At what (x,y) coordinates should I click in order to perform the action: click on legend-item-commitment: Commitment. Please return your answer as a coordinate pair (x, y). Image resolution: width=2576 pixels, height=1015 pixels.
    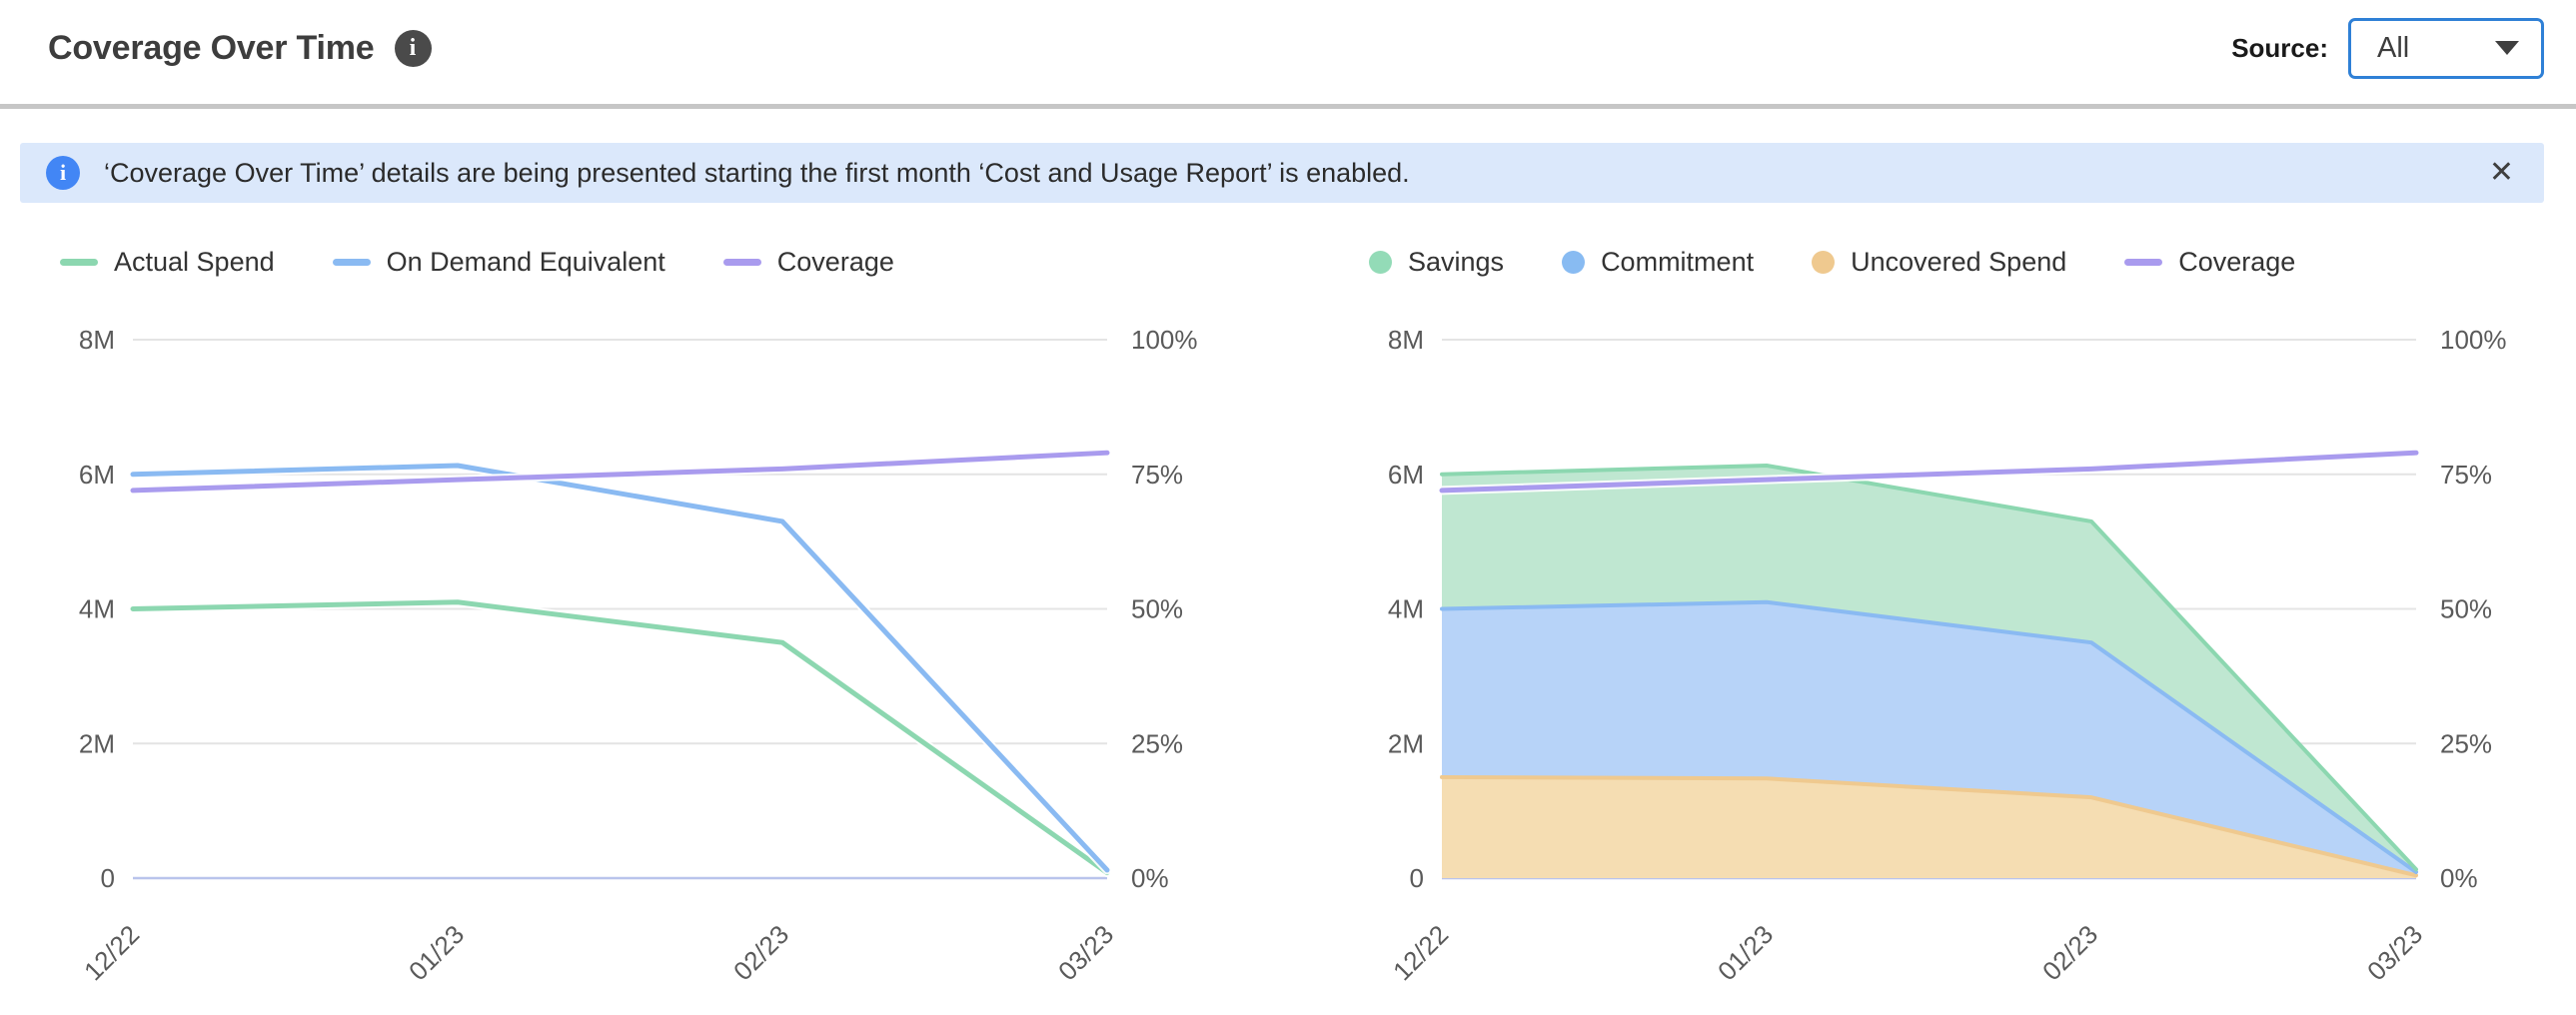
    Looking at the image, I should click on (1658, 262).